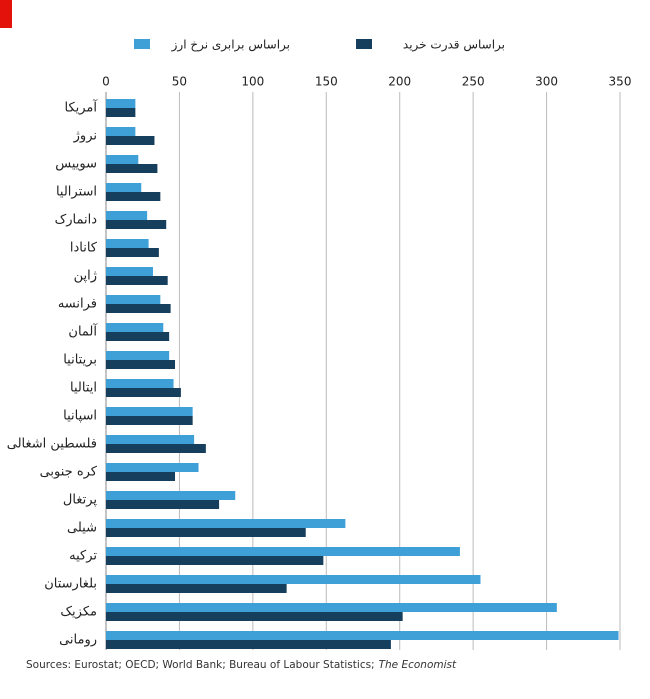  Describe the element at coordinates (81, 107) in the screenshot. I see `y-tick-label: آمریکا` at that location.